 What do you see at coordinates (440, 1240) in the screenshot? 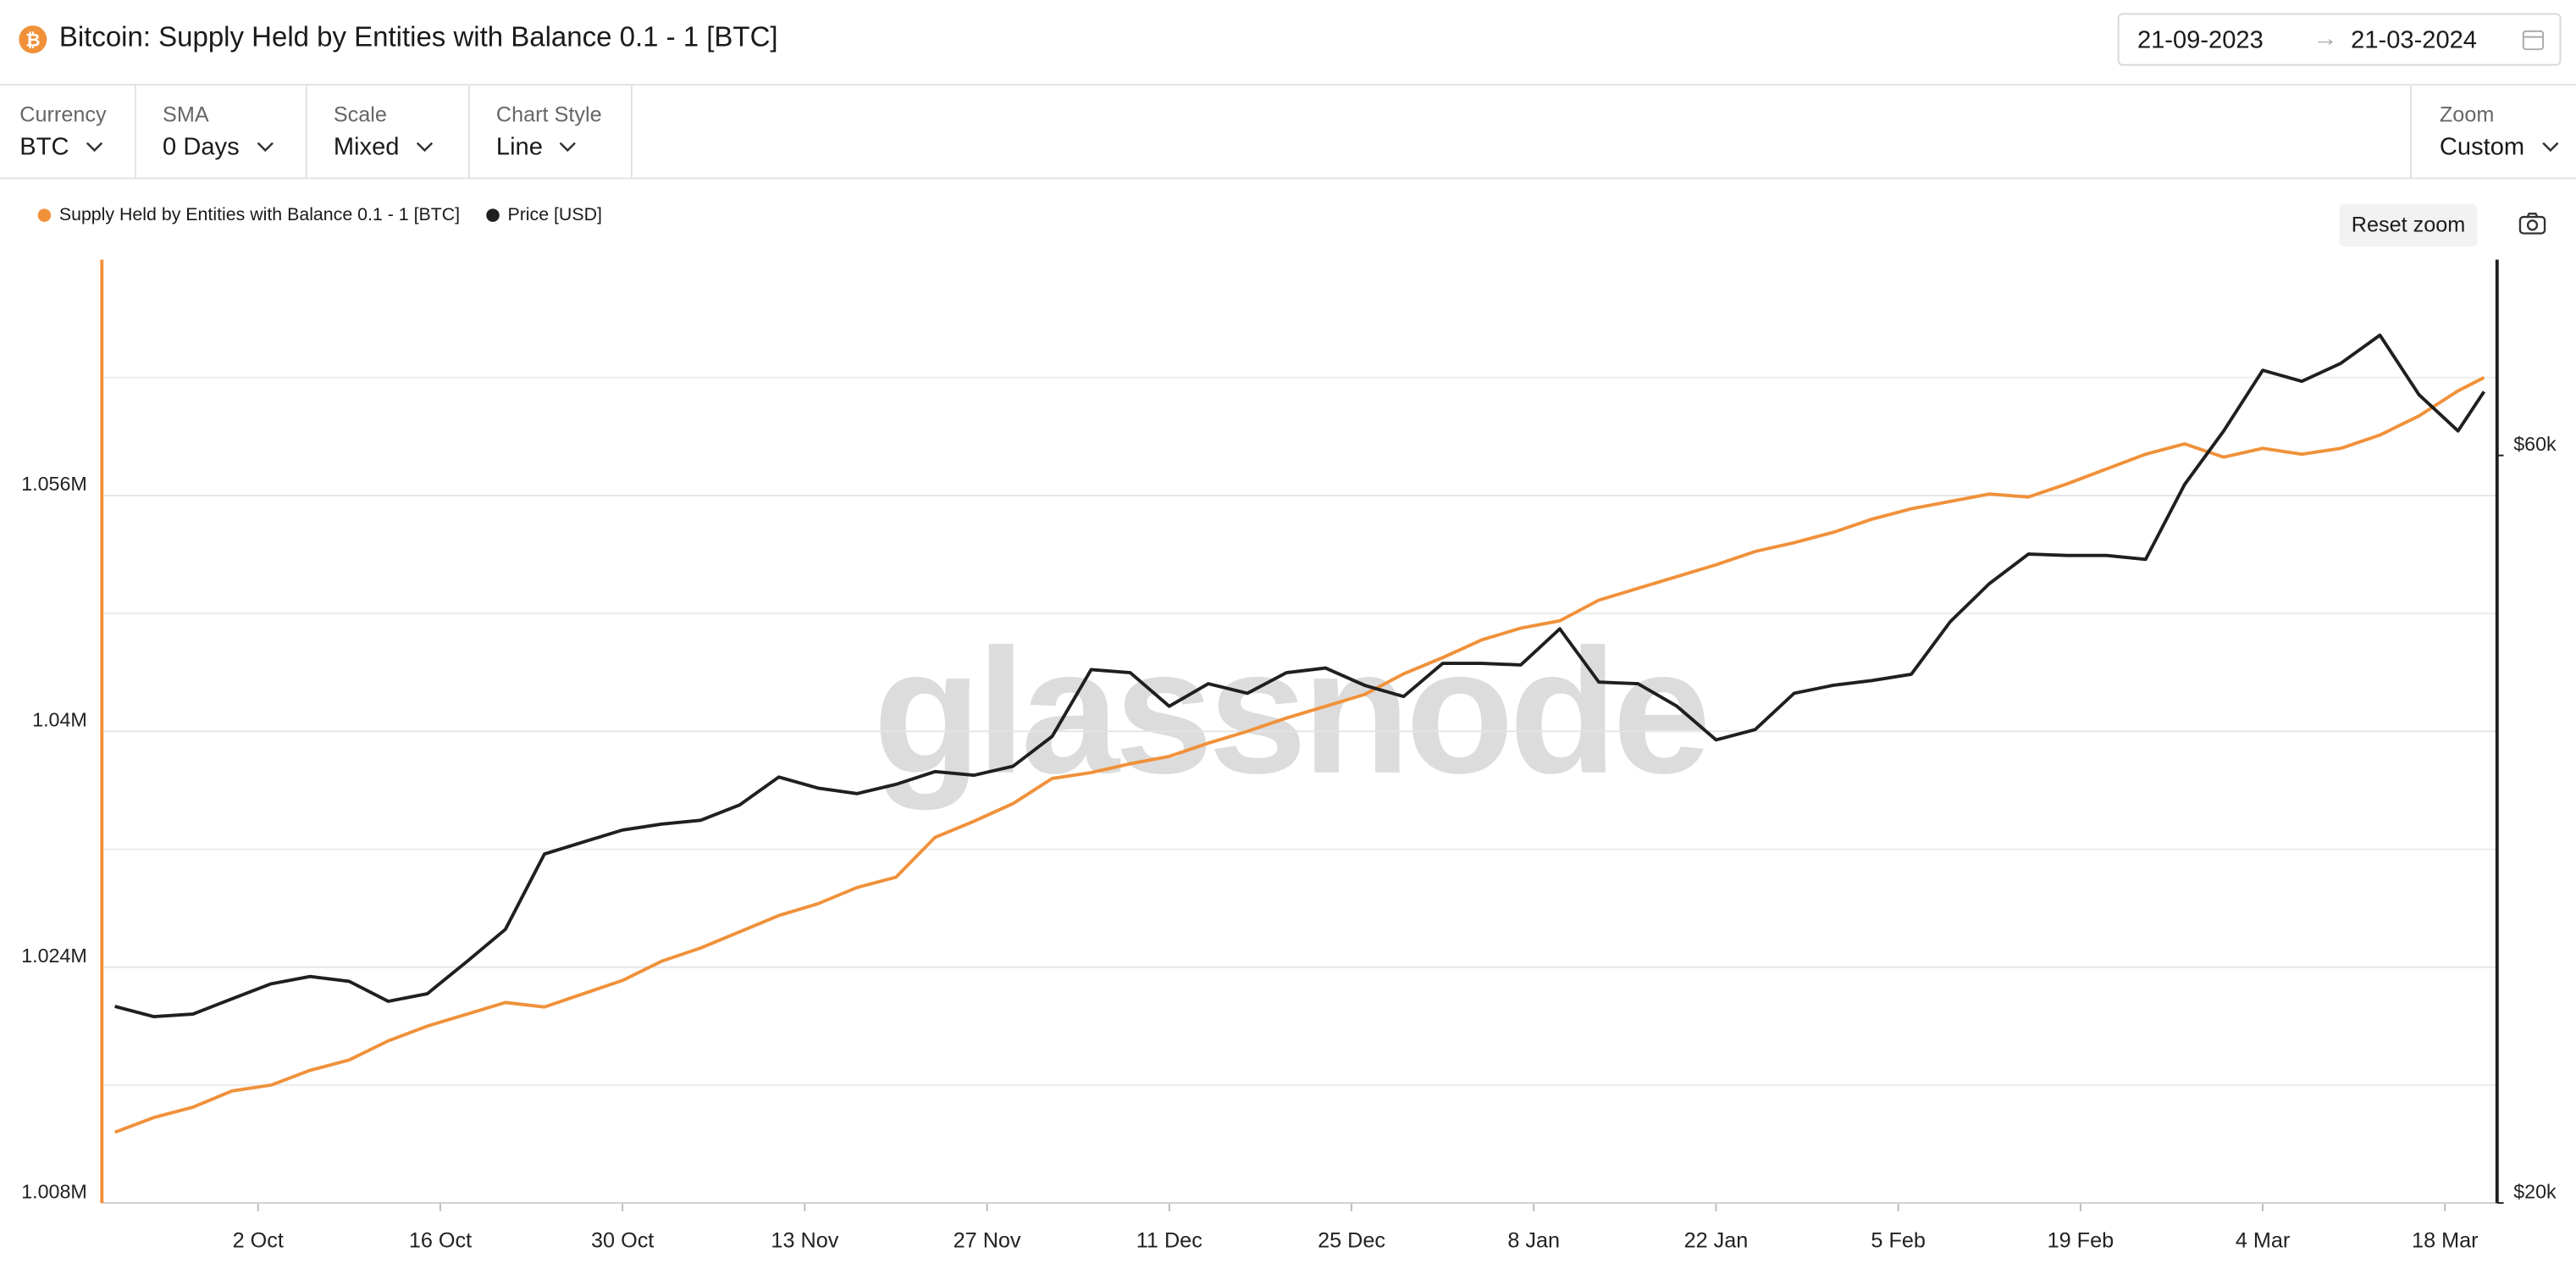
I see `x-tick-label: 16 Oct` at bounding box center [440, 1240].